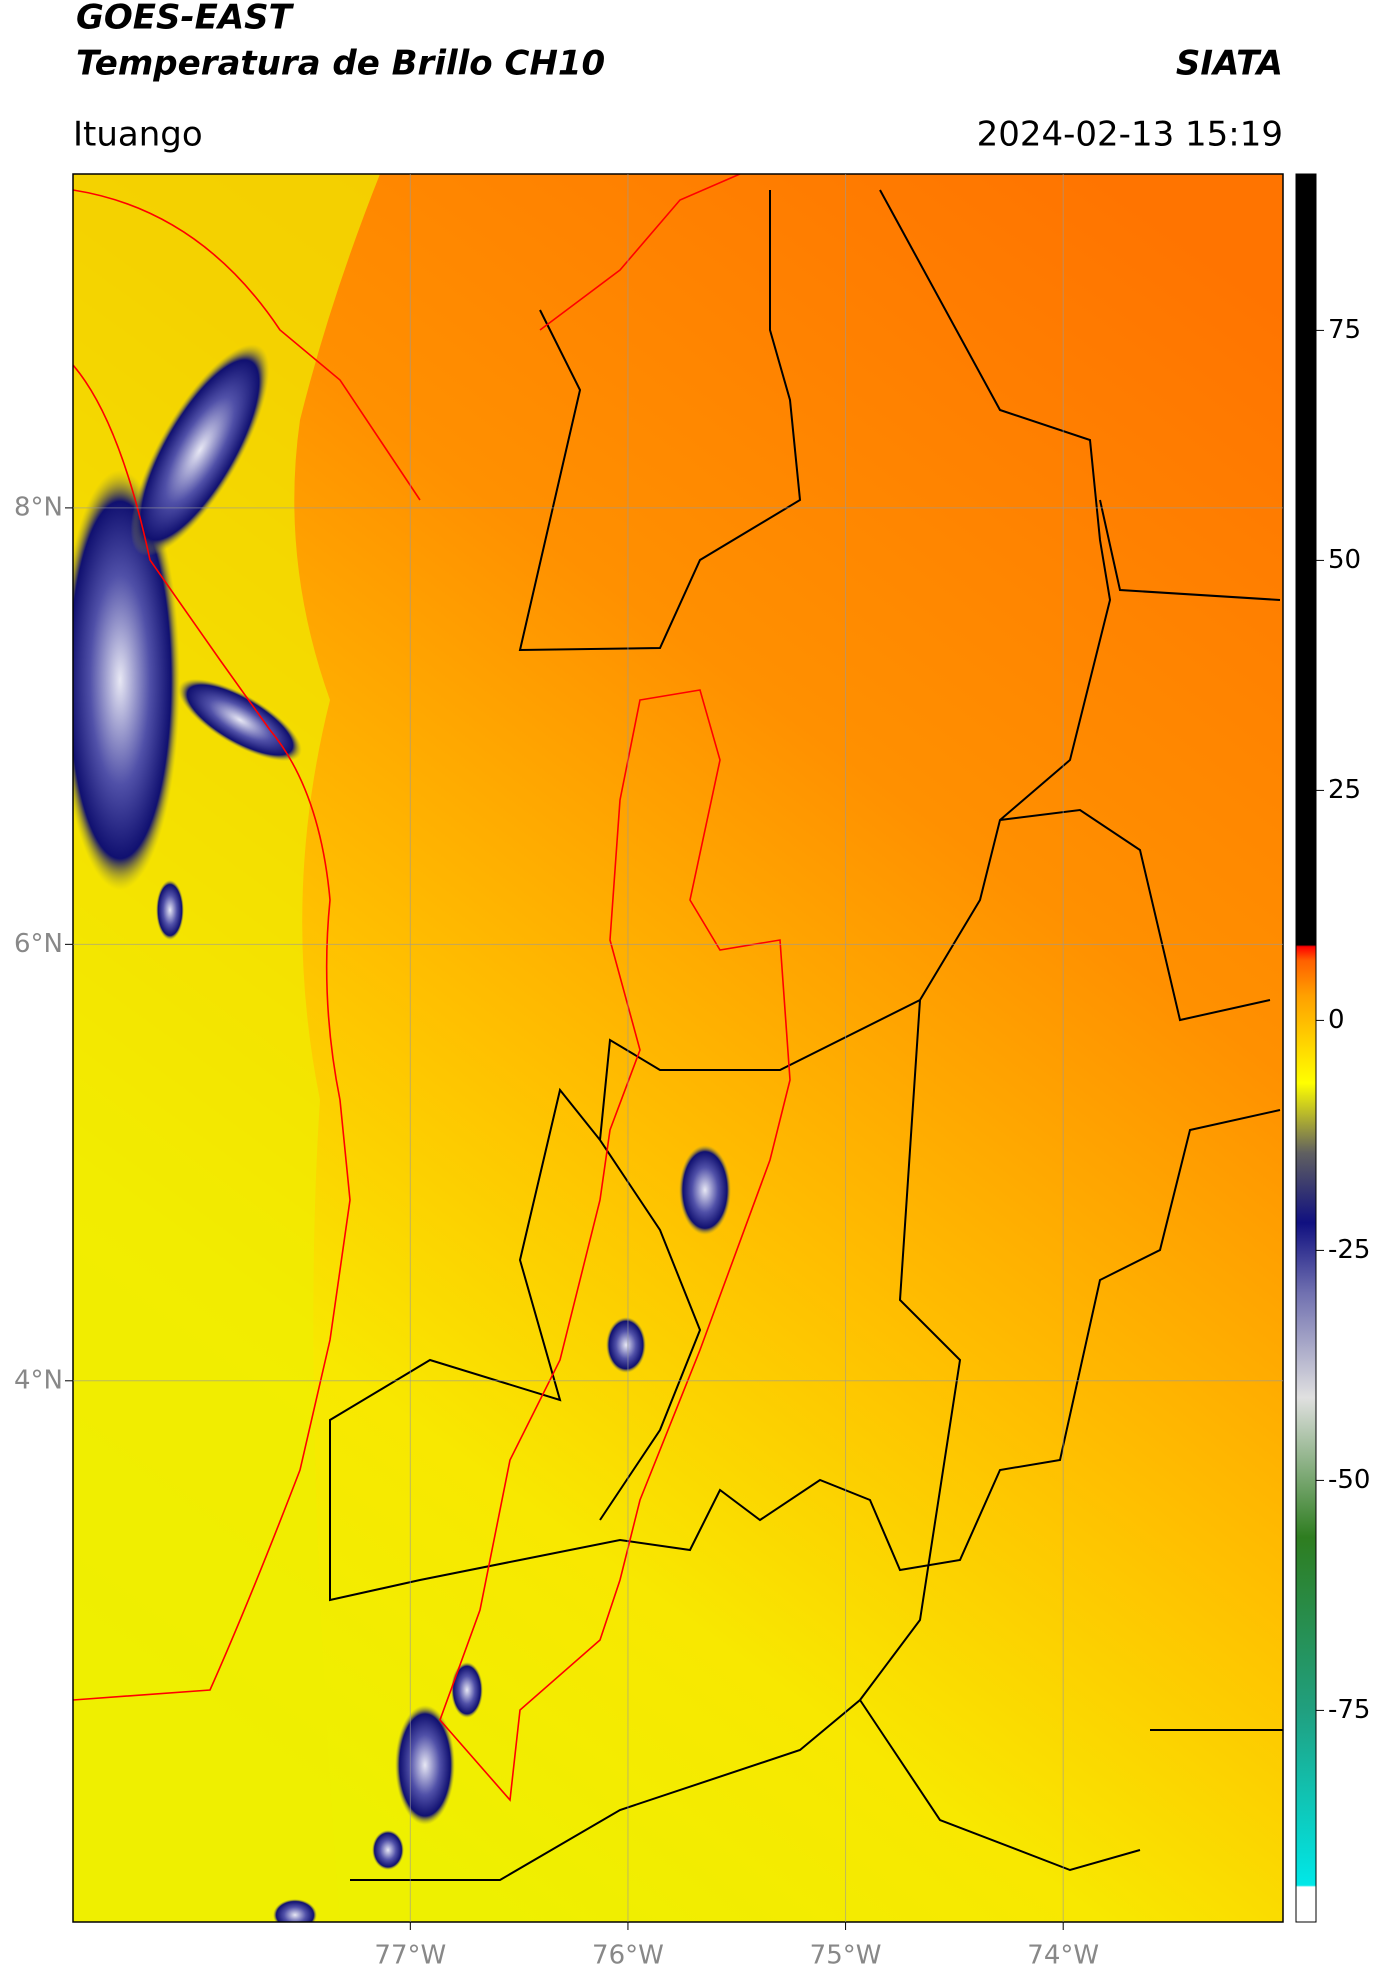  I want to click on colorbar-tick-label: -25, so click(1349, 1250).